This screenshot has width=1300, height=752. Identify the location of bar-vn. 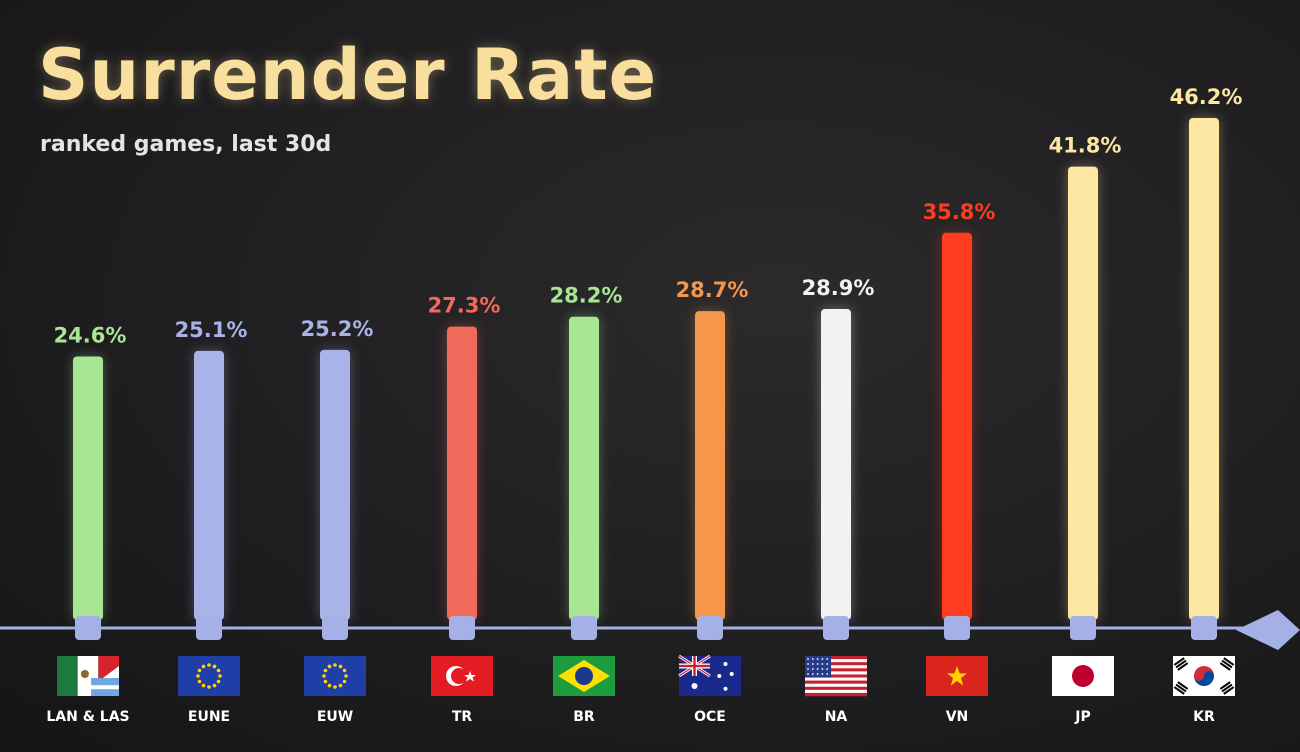
(957, 426).